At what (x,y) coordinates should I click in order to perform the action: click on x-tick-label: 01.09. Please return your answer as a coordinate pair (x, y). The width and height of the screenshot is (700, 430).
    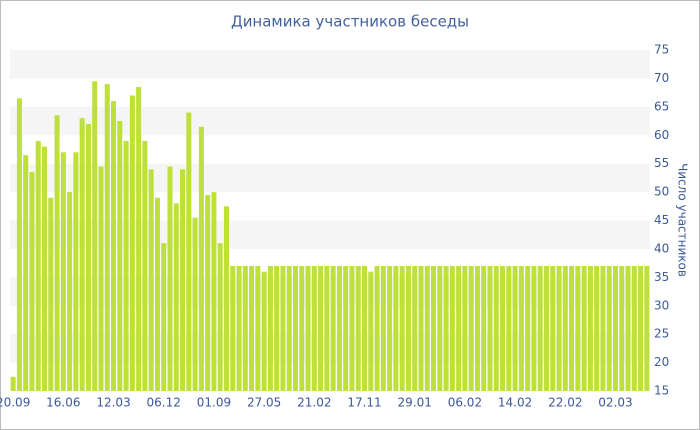
    Looking at the image, I should click on (214, 403).